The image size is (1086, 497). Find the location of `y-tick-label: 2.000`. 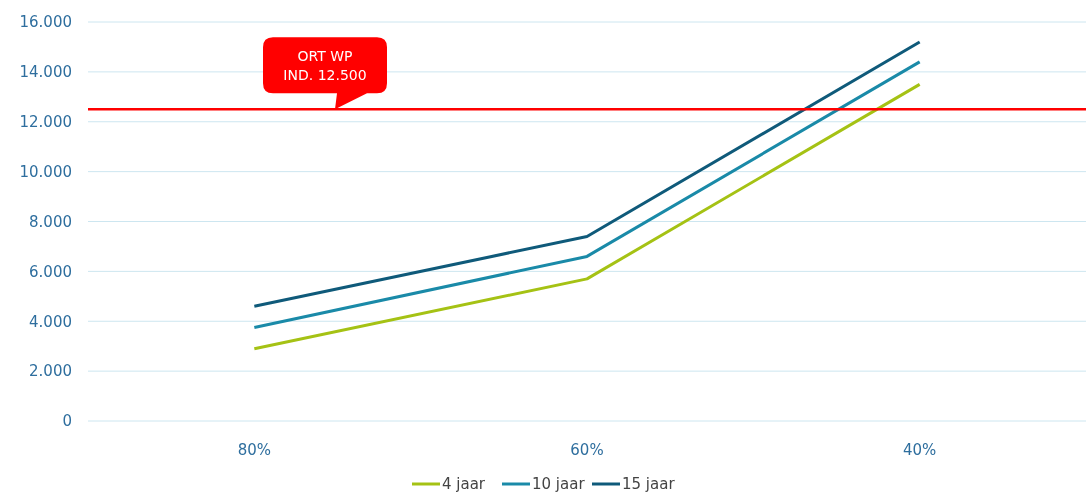

y-tick-label: 2.000 is located at coordinates (50, 371).